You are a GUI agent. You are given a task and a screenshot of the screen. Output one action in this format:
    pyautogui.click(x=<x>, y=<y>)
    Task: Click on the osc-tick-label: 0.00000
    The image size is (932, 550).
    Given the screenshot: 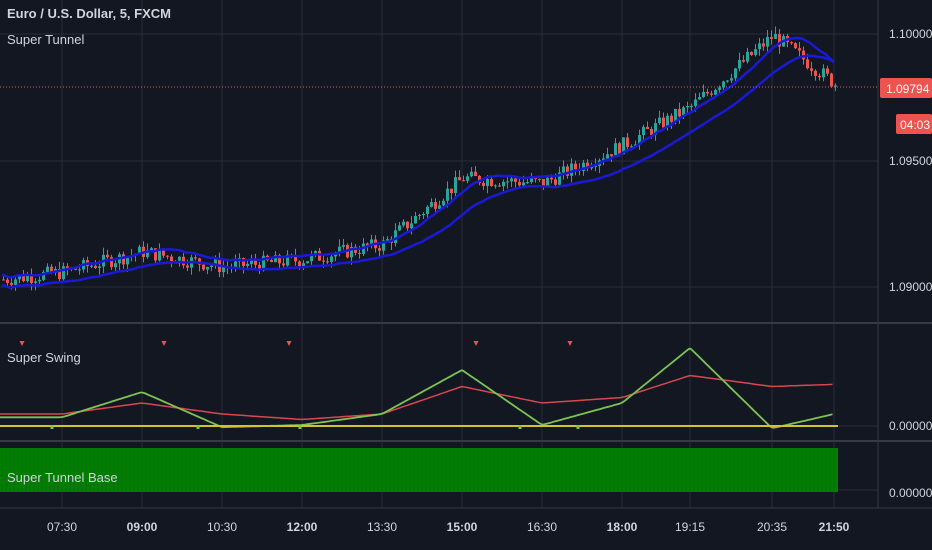 What is the action you would take?
    pyautogui.click(x=910, y=426)
    